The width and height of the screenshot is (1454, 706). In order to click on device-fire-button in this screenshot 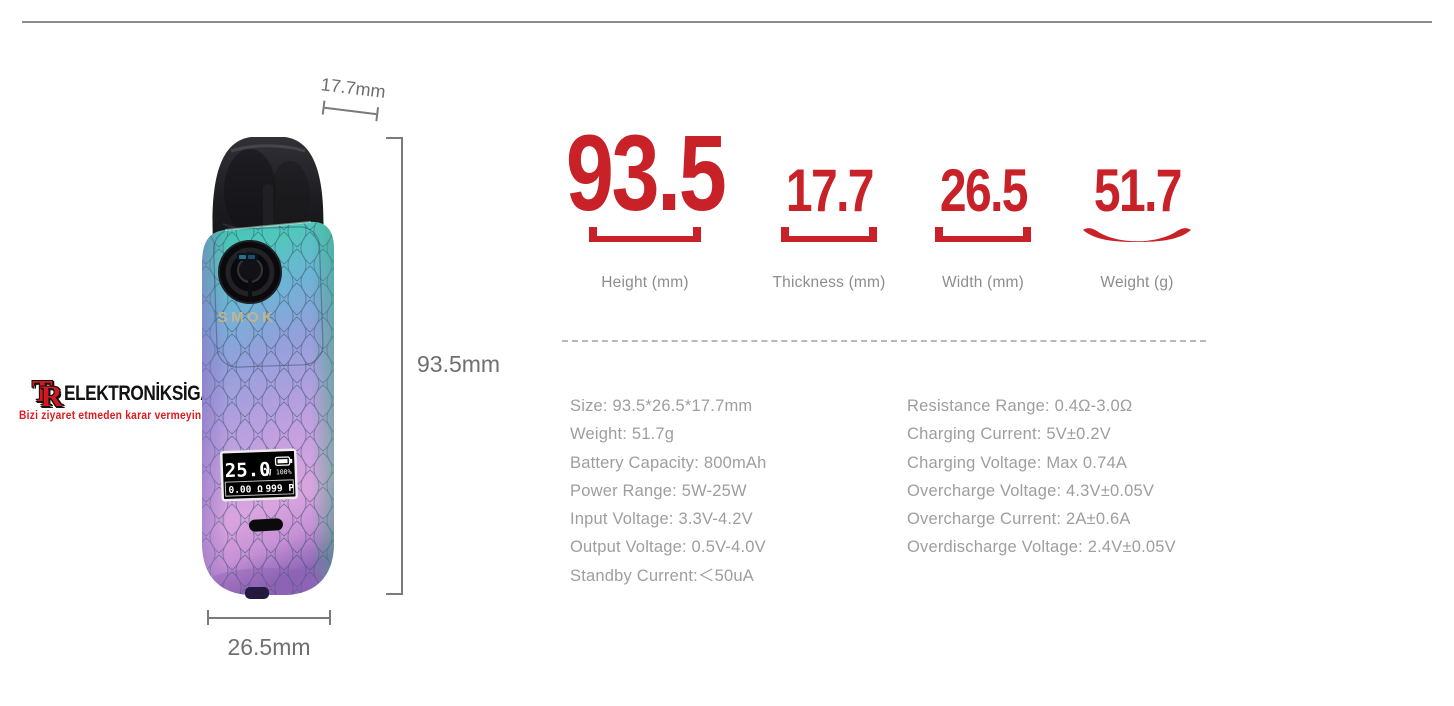, I will do `click(250, 272)`.